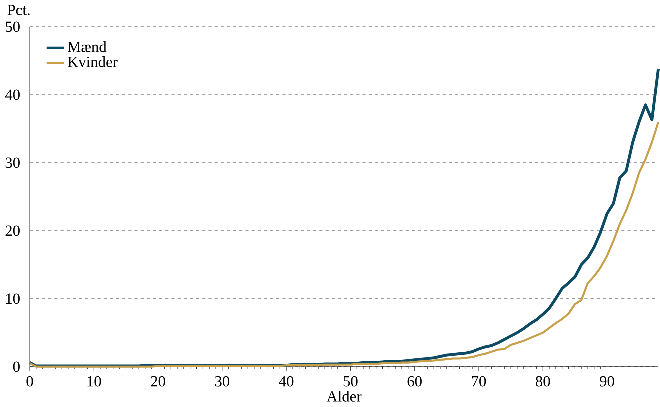  I want to click on x-tick-label: 20, so click(158, 381).